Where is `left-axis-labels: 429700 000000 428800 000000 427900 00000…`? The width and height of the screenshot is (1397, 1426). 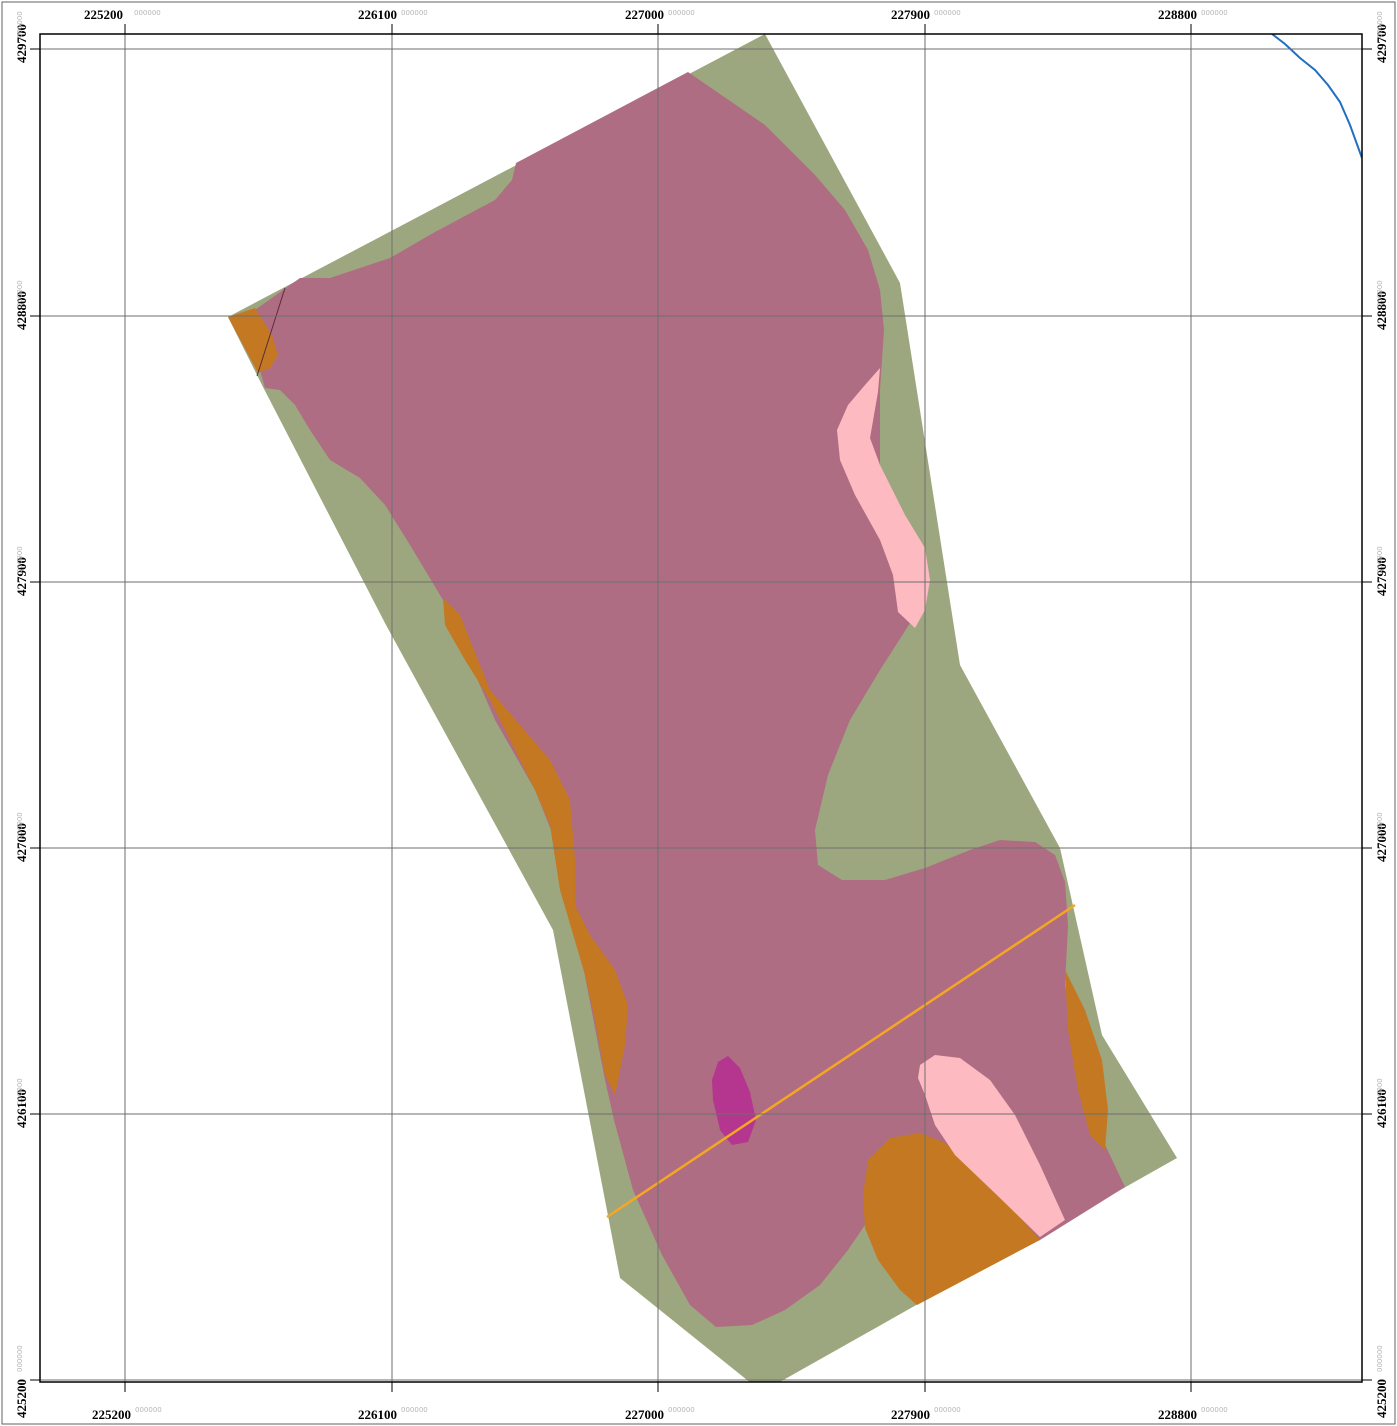 left-axis-labels: 429700 000000 428800 000000 427900 00000… is located at coordinates (21, 714).